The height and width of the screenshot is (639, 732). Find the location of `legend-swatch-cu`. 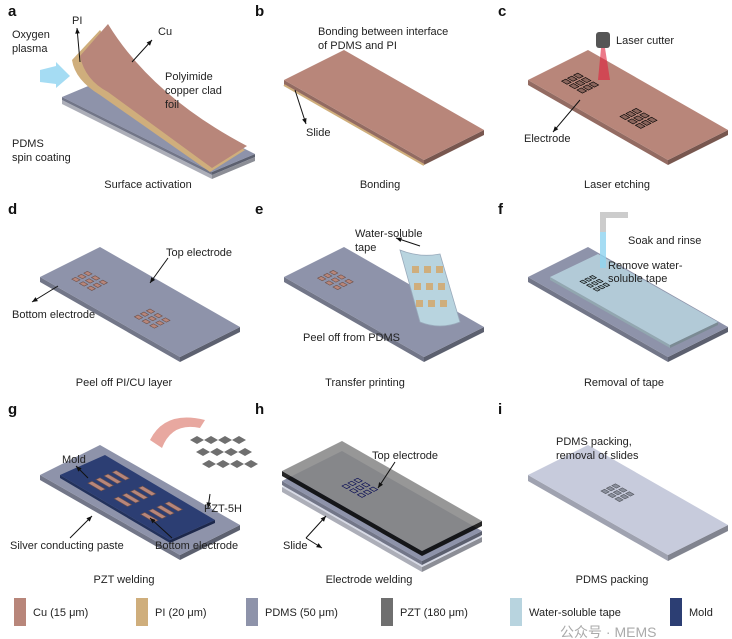

legend-swatch-cu is located at coordinates (20, 612).